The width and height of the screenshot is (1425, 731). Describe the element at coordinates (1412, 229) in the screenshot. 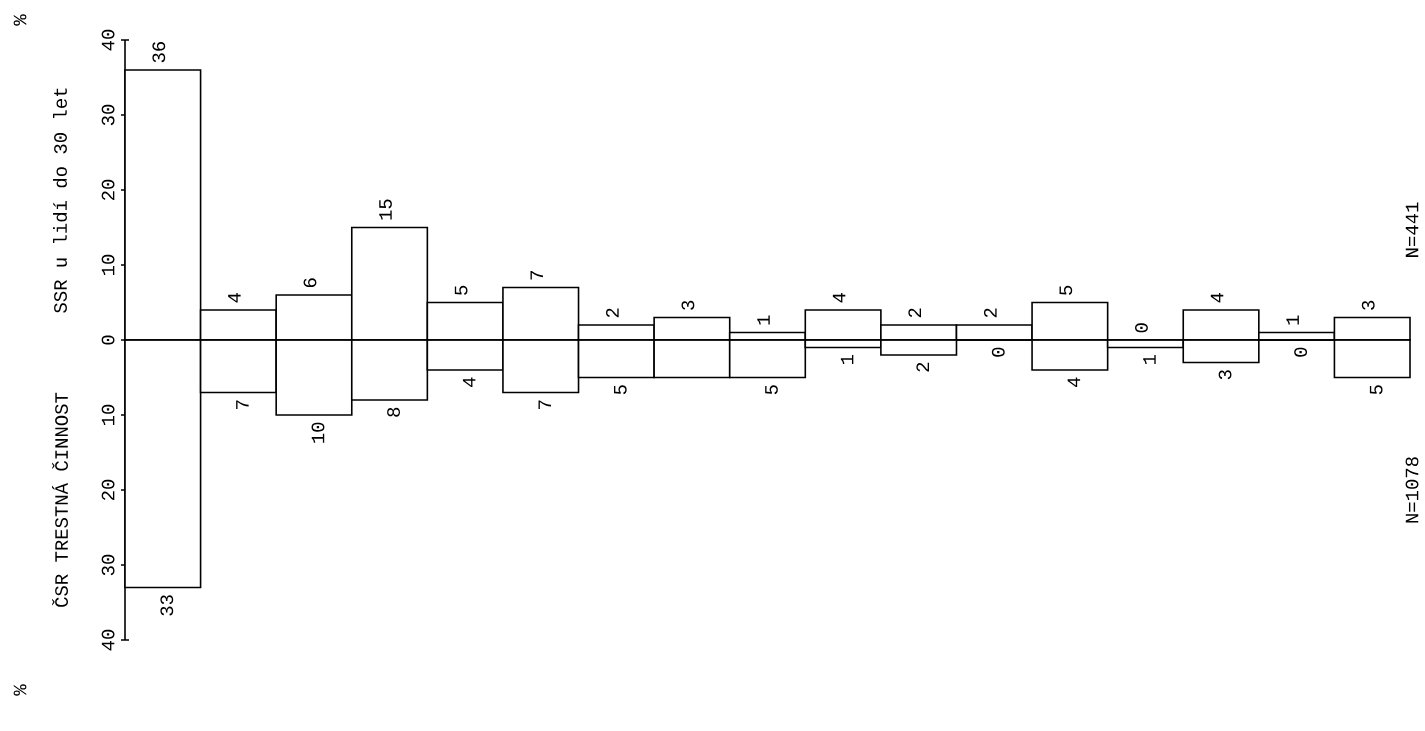

I see `annotation: N=441` at that location.